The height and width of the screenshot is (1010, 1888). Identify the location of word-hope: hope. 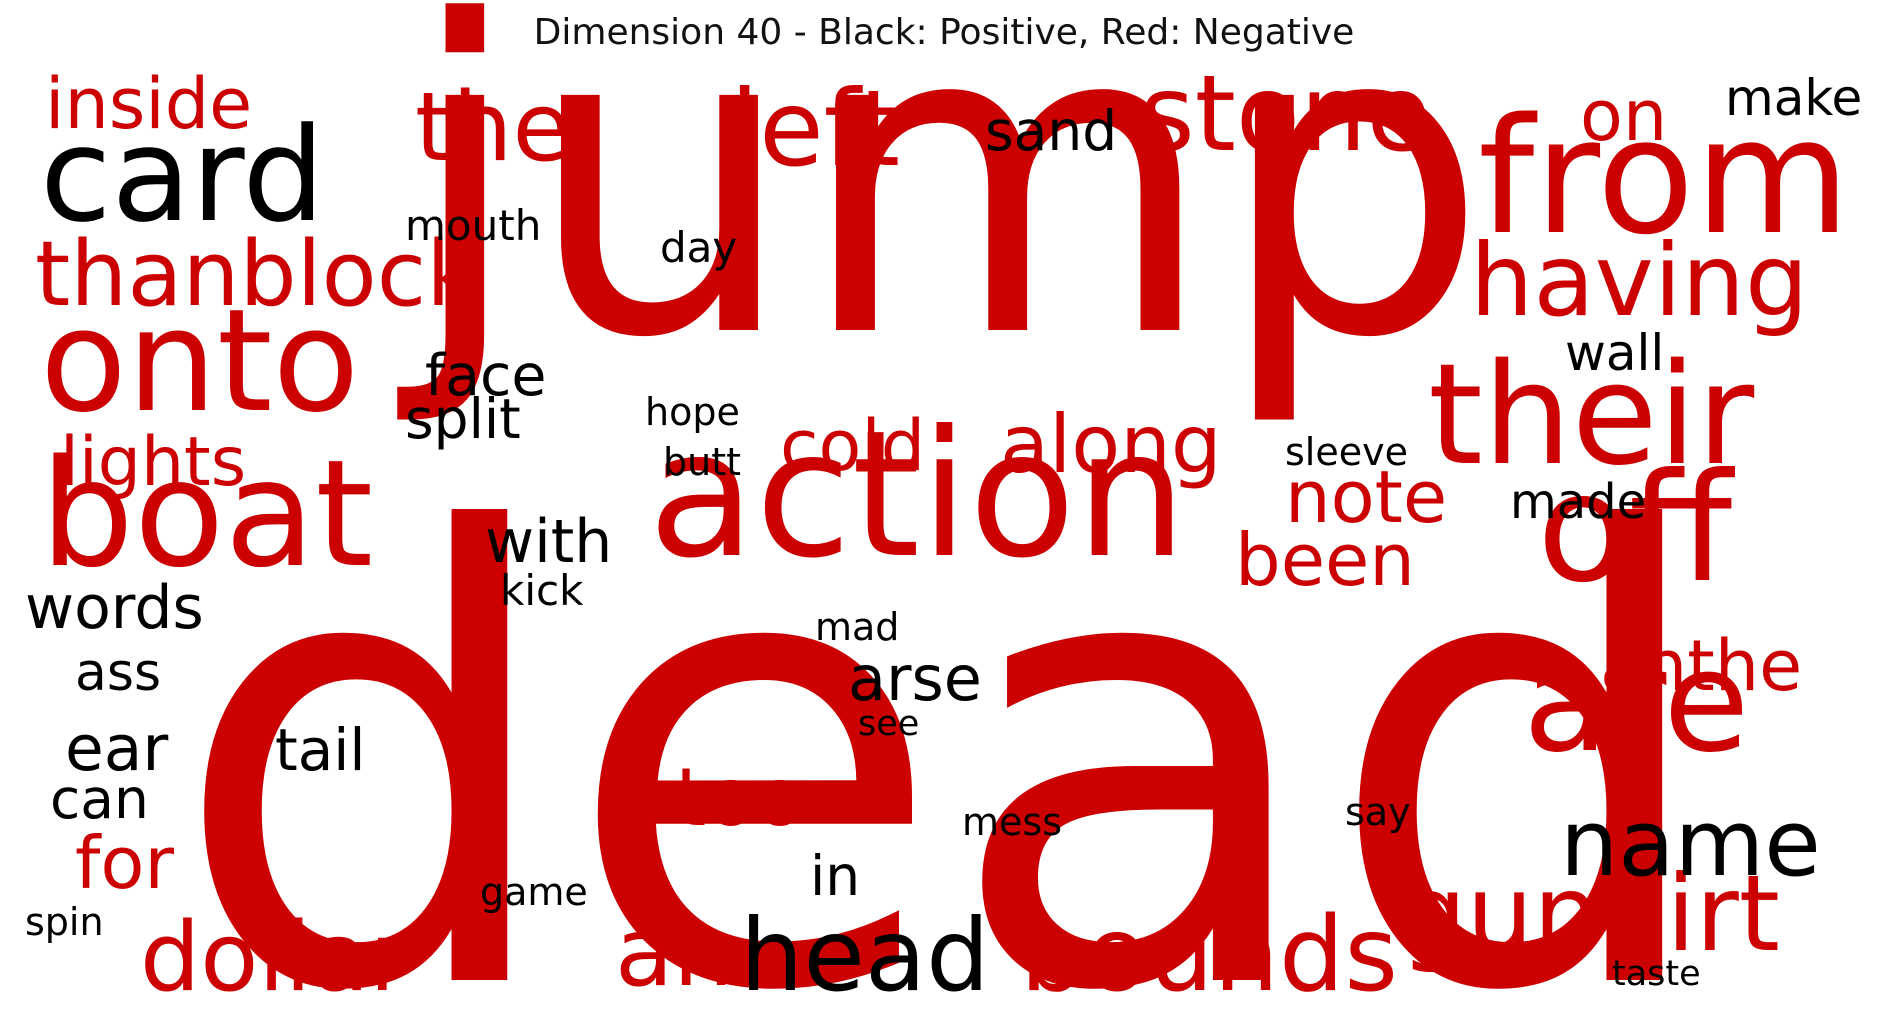
(692, 412).